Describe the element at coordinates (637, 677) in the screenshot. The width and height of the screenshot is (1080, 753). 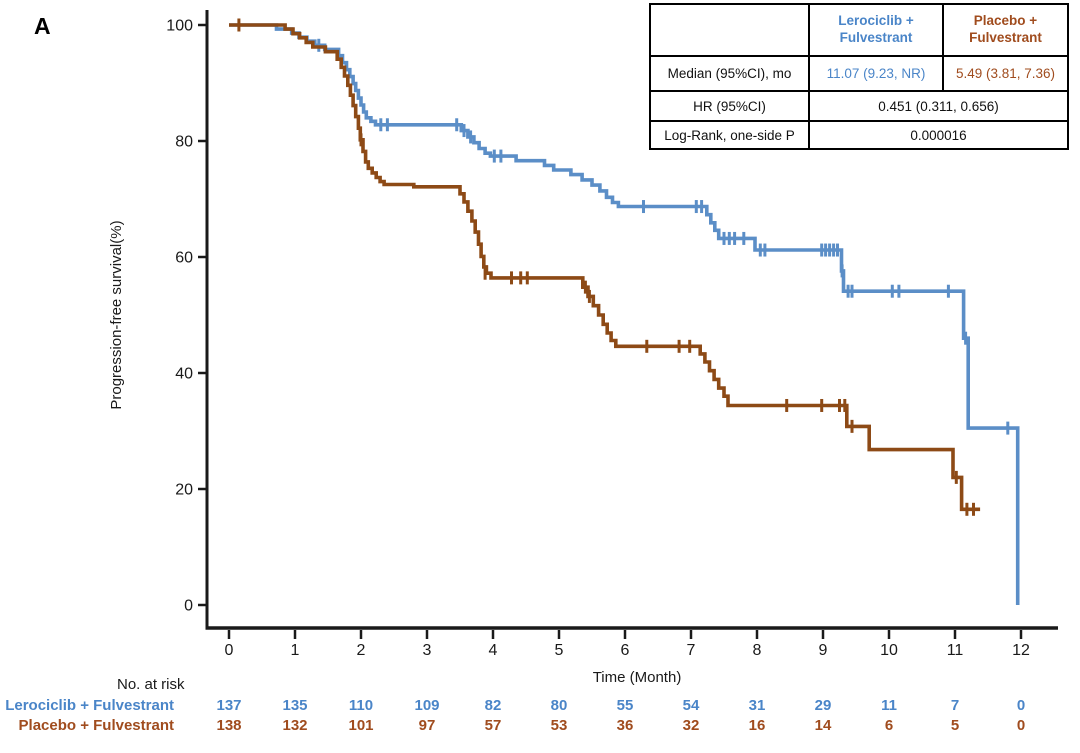
I see `x-axis-label: Time (Month)` at that location.